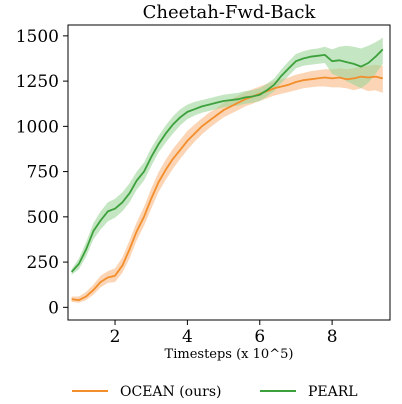 This screenshot has width=402, height=404. What do you see at coordinates (53, 308) in the screenshot?
I see `y-tick-label: 0` at bounding box center [53, 308].